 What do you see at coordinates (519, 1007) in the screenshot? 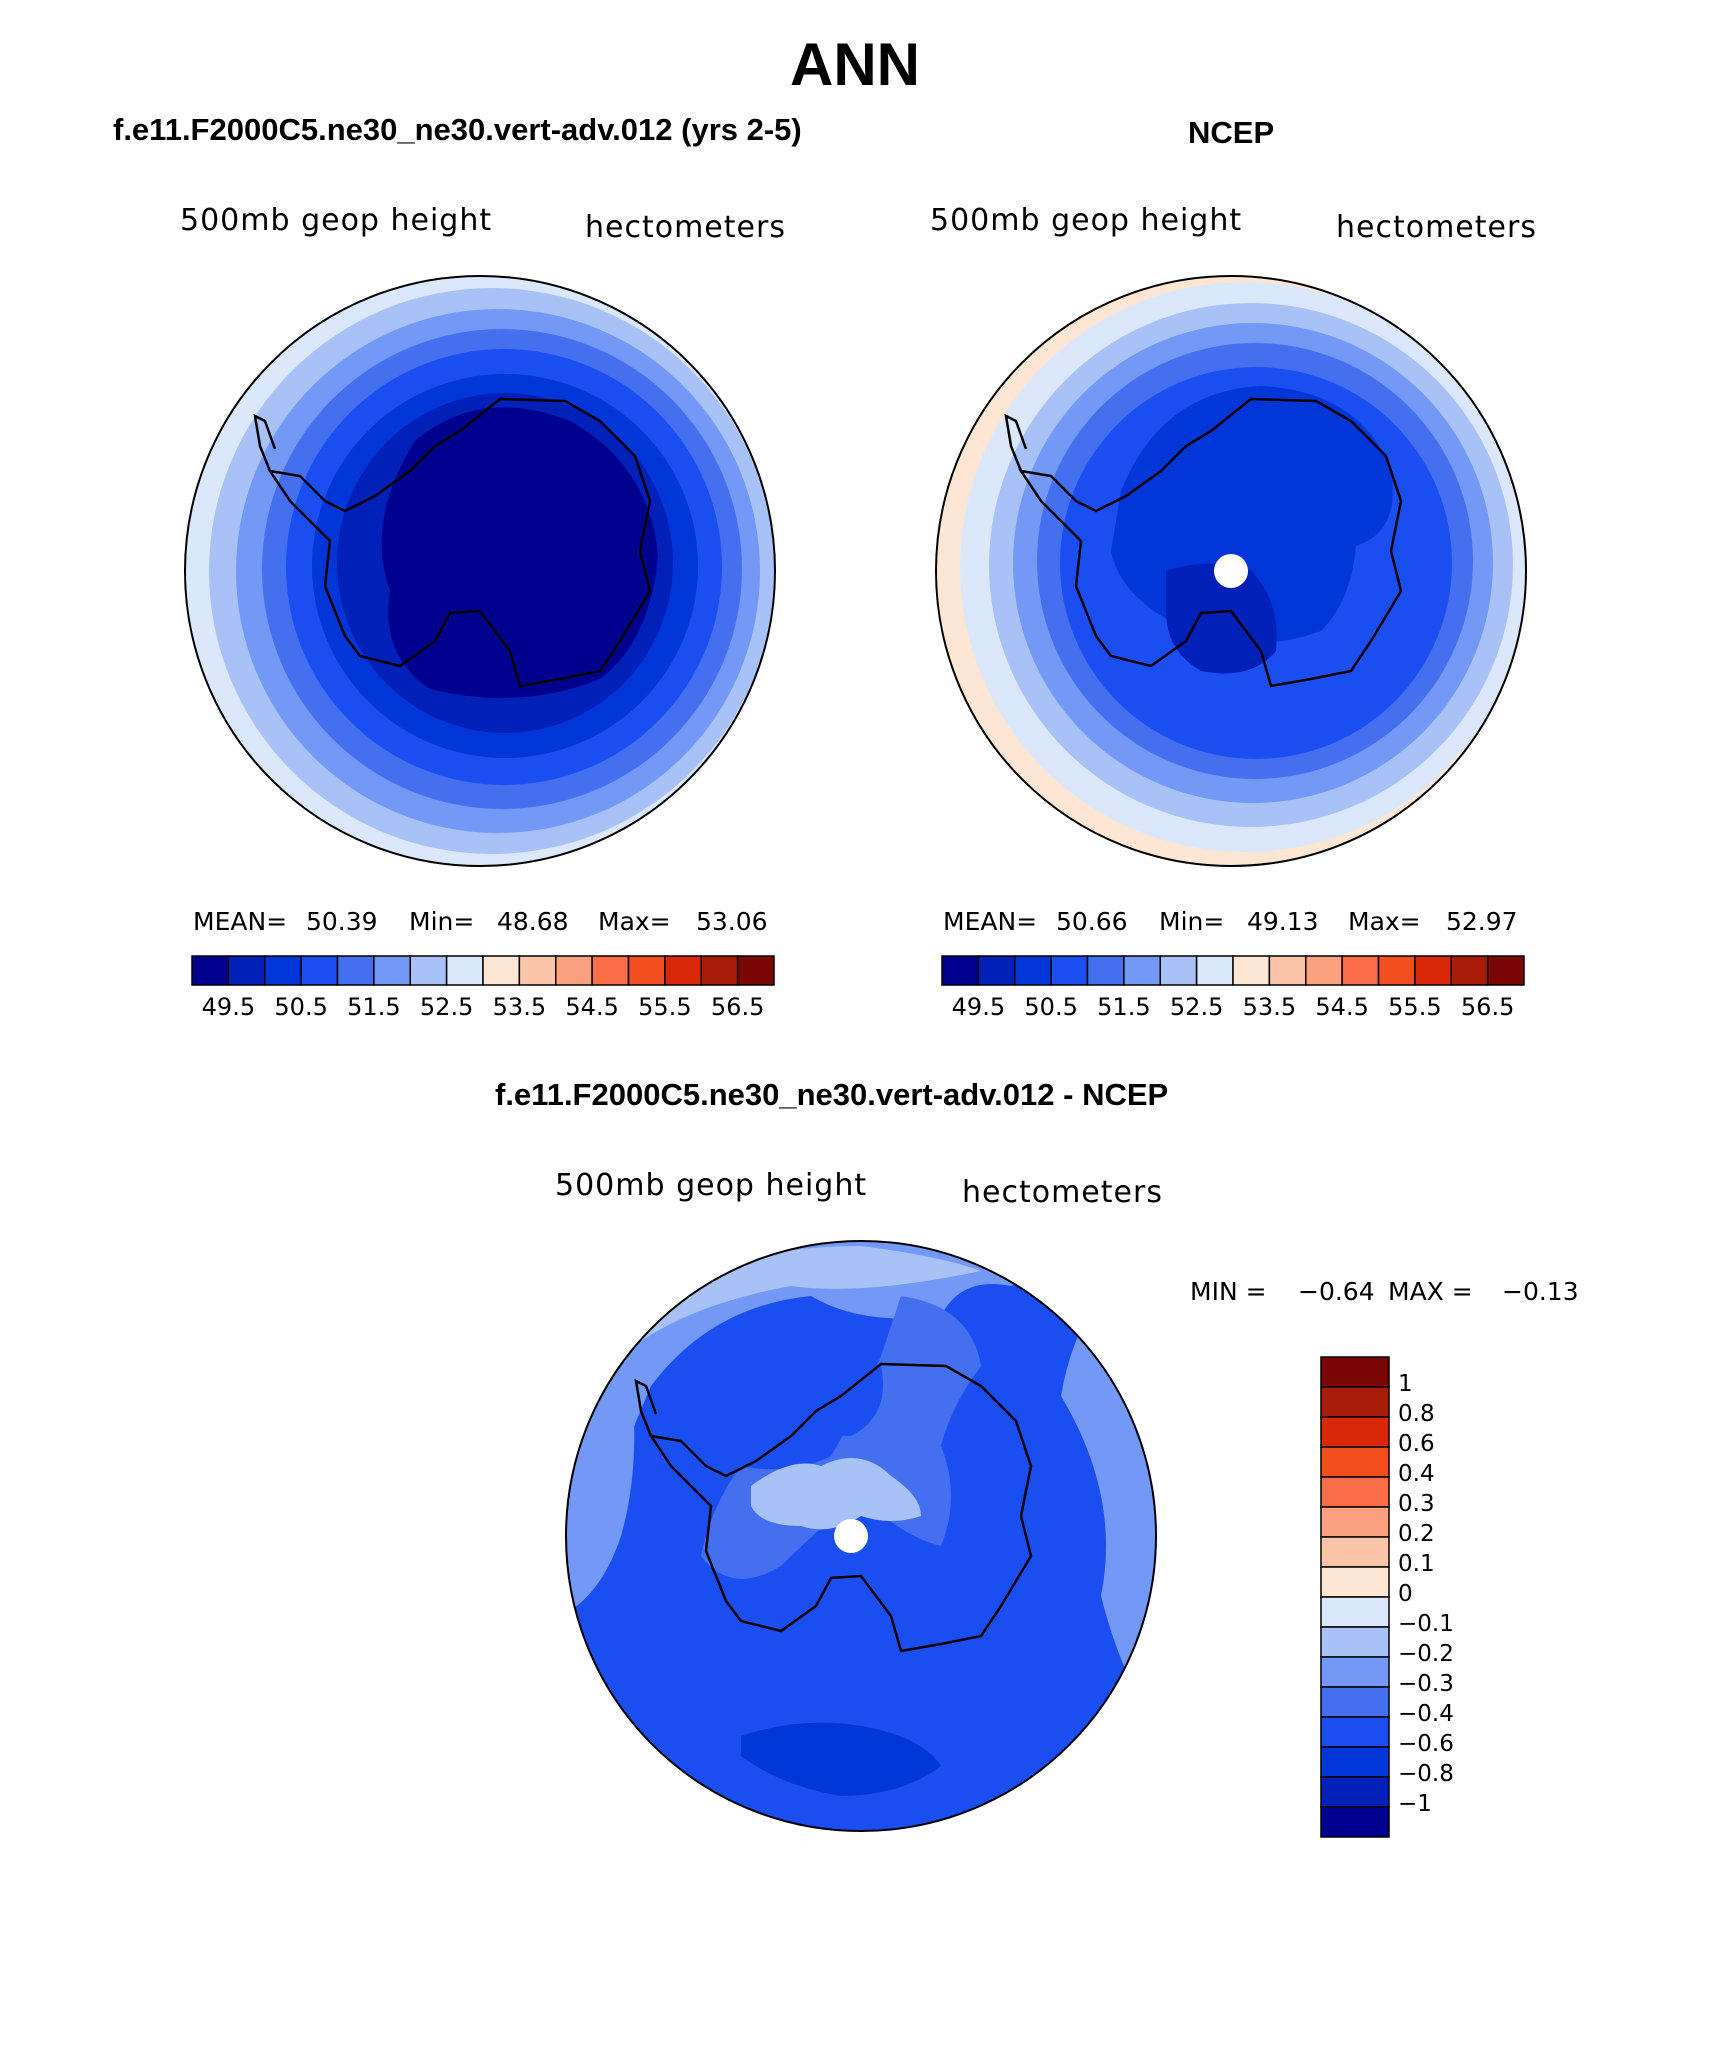
I see `model-colorbar-tick-label: 53.5` at bounding box center [519, 1007].